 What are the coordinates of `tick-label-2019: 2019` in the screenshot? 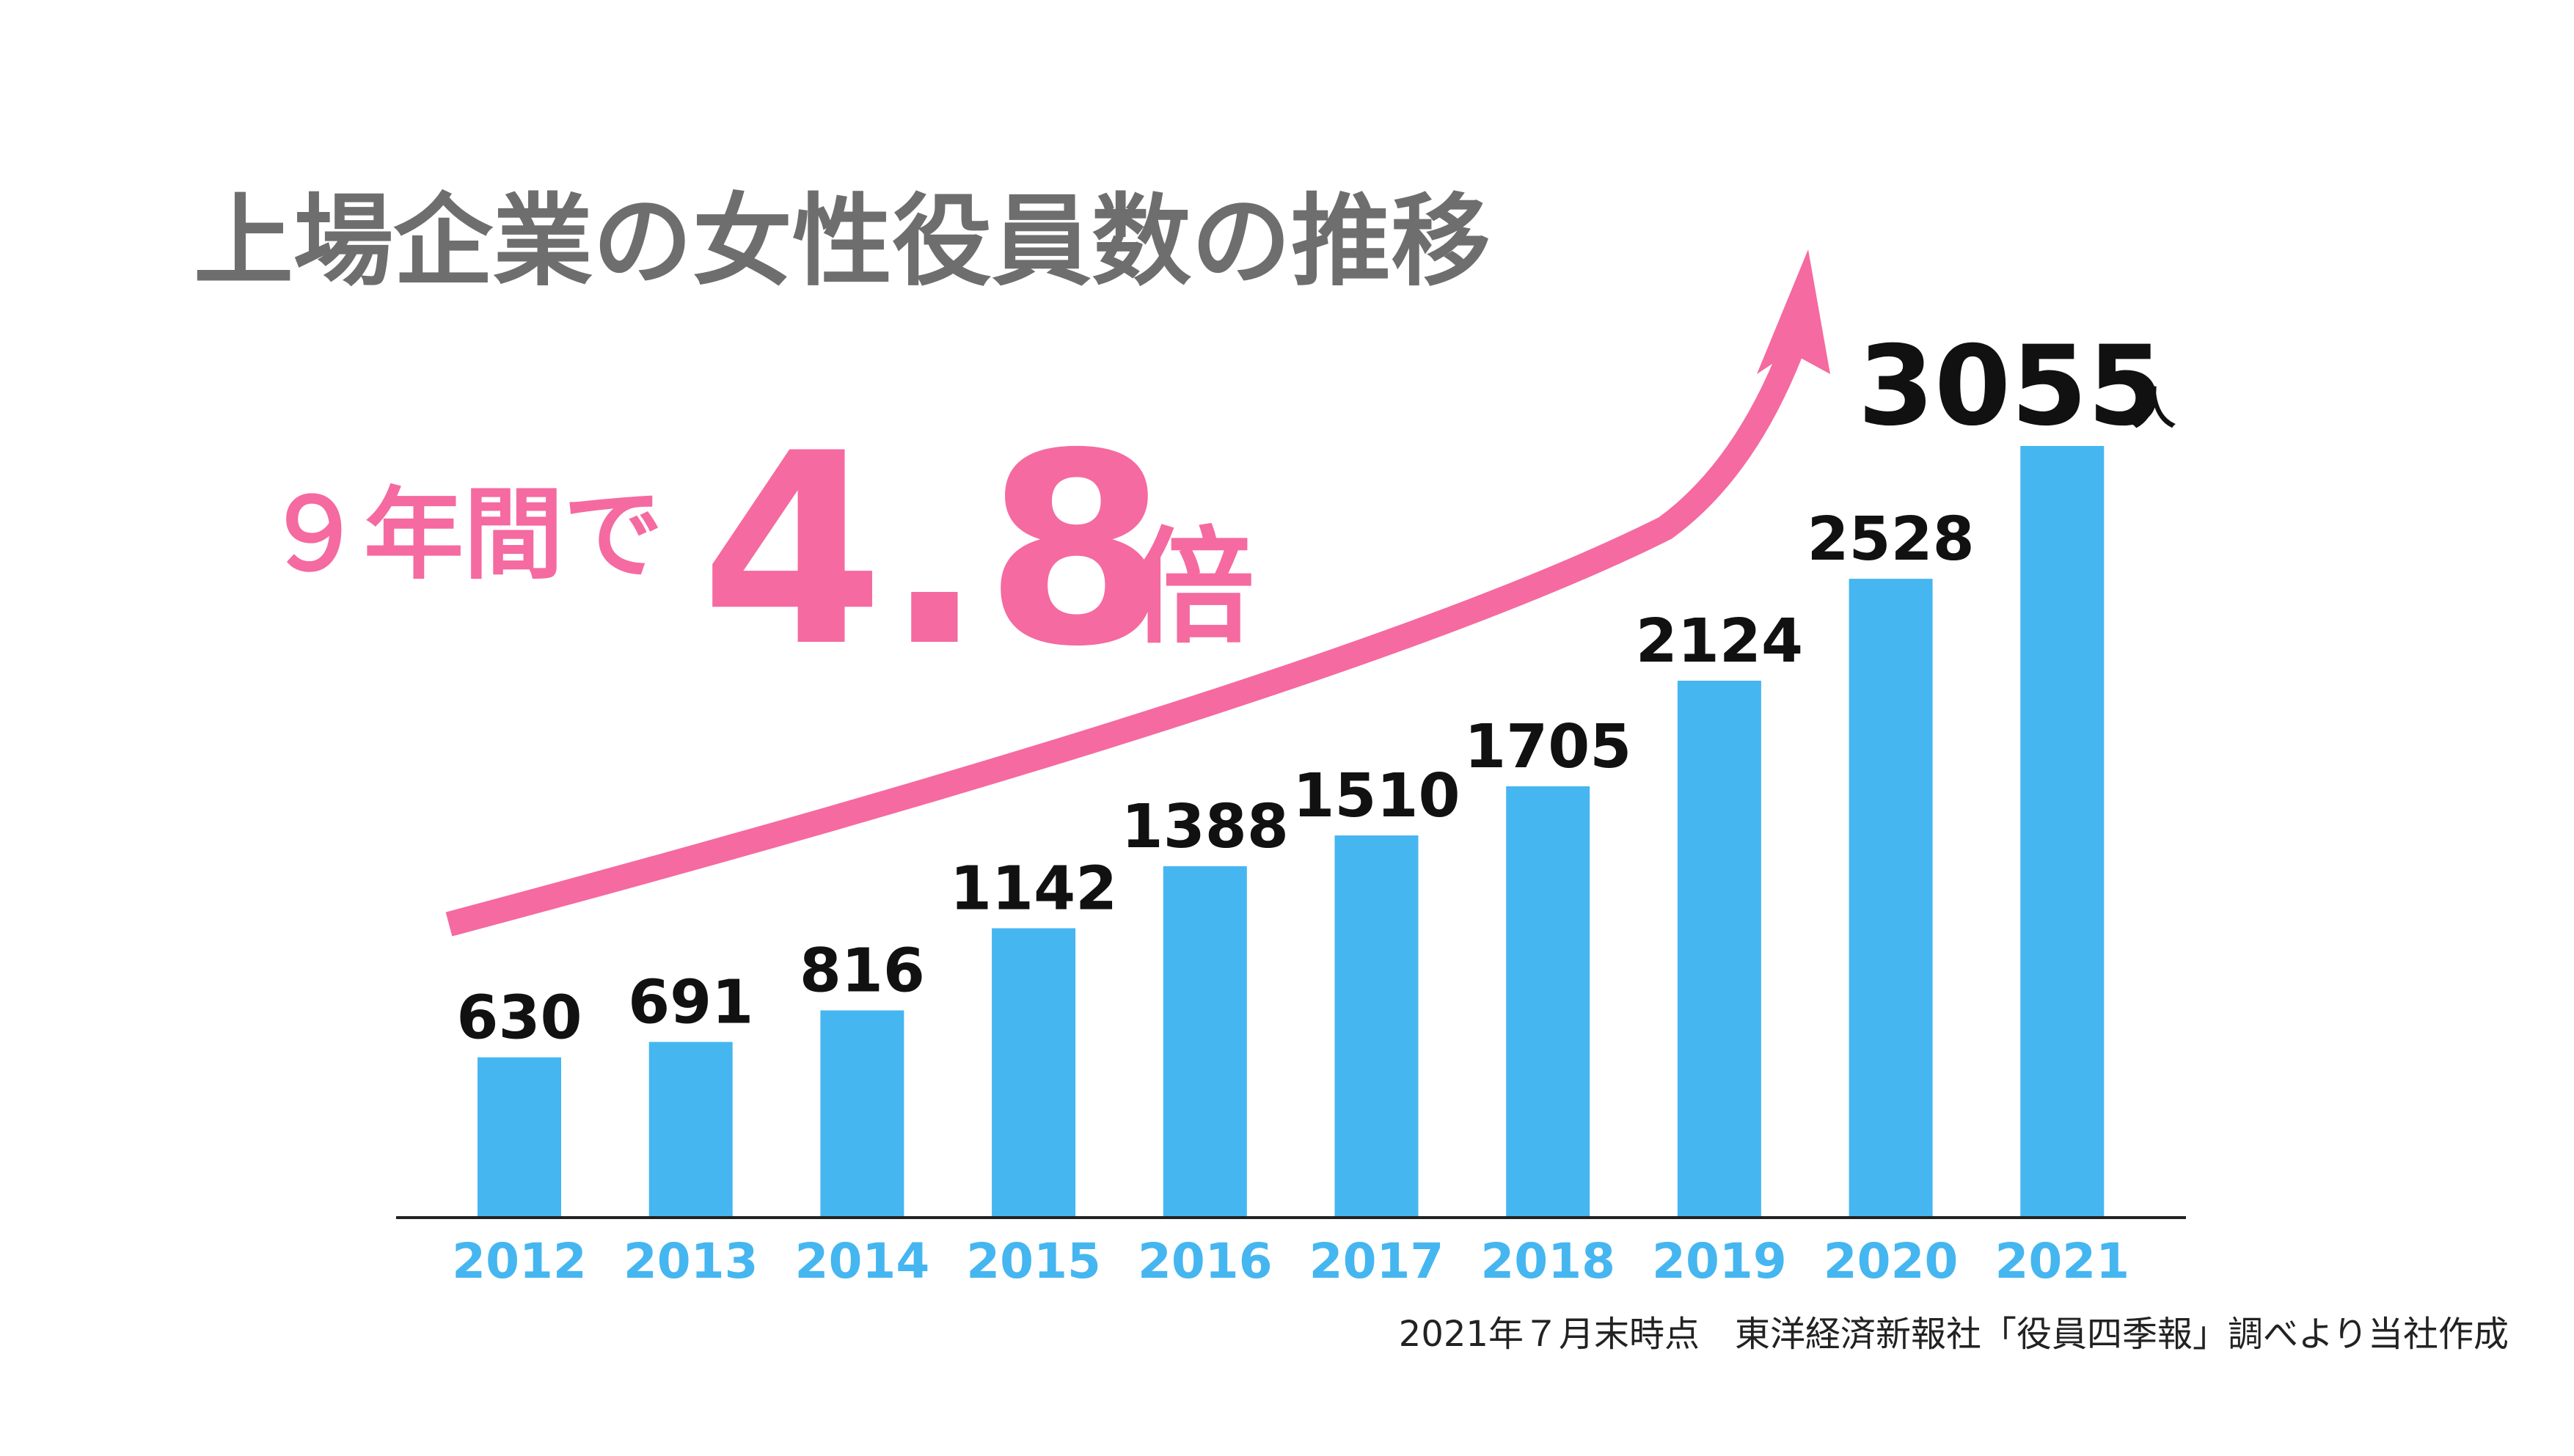 It's located at (1720, 1261).